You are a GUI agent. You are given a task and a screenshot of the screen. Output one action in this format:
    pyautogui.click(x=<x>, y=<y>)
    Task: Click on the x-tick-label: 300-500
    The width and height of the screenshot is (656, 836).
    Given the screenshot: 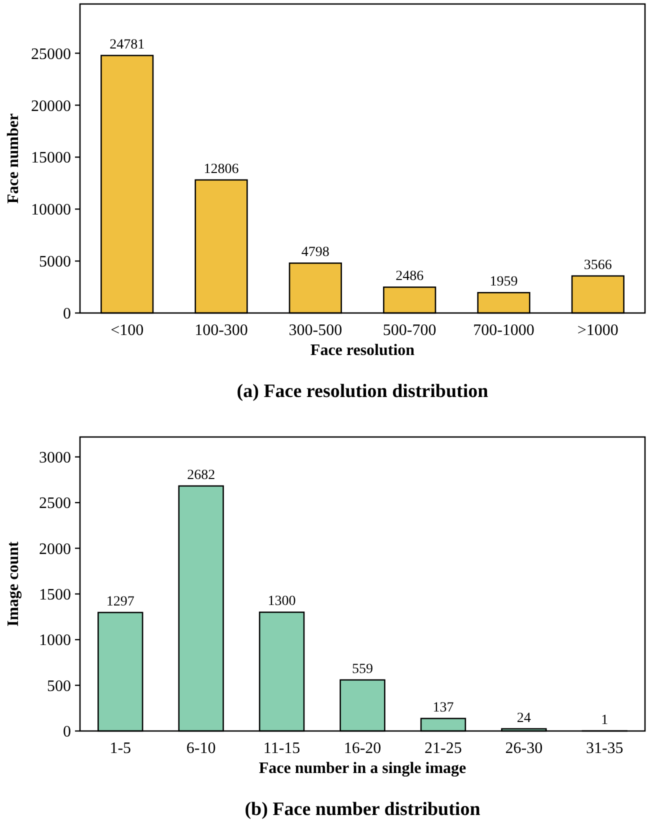 What is the action you would take?
    pyautogui.click(x=315, y=330)
    